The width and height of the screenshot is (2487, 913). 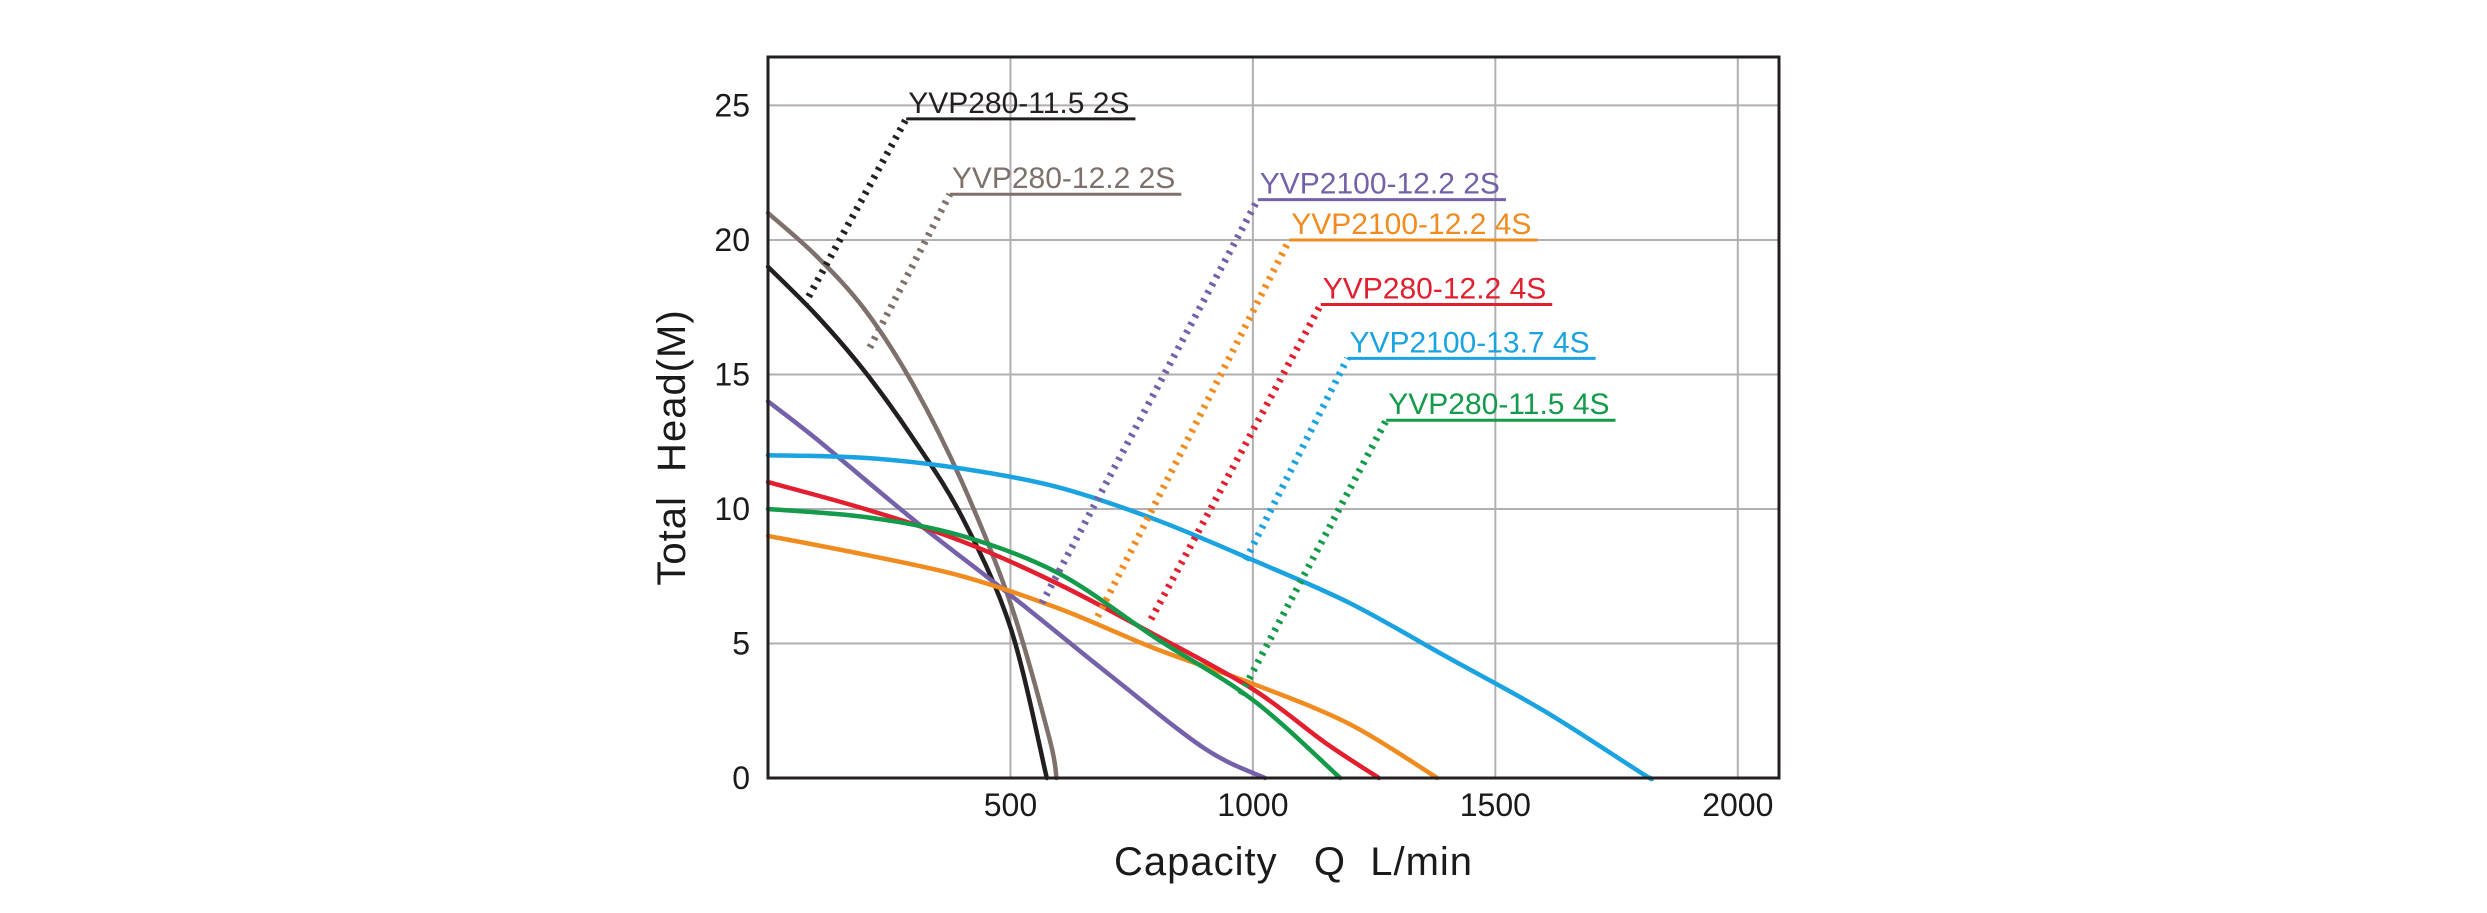 I want to click on y-tick-label: 10, so click(x=732, y=509).